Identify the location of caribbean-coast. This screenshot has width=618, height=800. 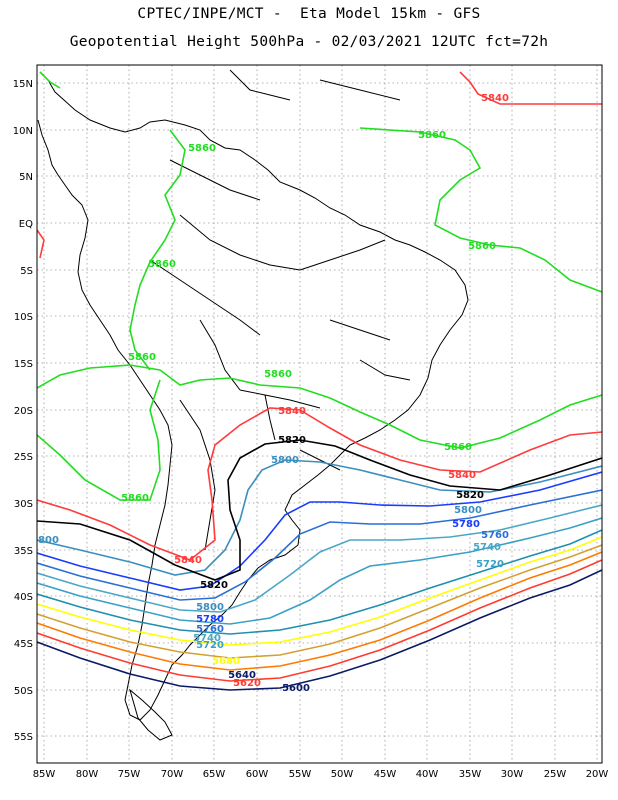
(315, 85).